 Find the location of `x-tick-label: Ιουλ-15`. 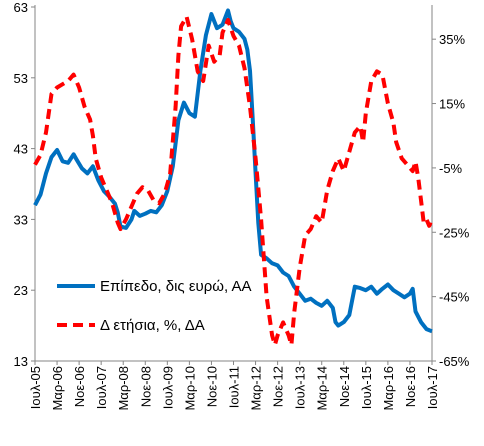

x-tick-label: Ιουλ-15 is located at coordinates (366, 387).